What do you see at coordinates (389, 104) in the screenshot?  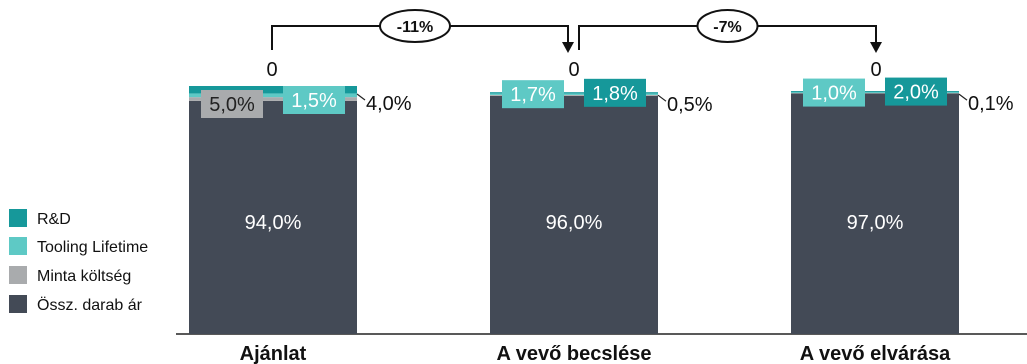 I see `side-label: 4,0%` at bounding box center [389, 104].